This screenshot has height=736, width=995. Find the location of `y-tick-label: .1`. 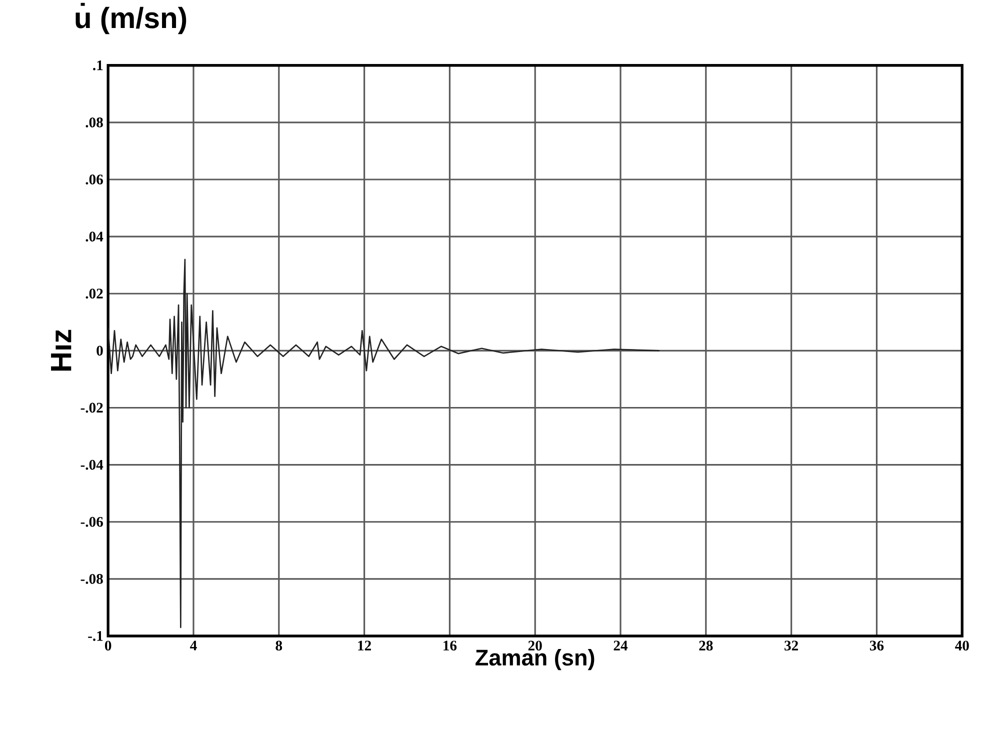

y-tick-label: .1 is located at coordinates (98, 65).